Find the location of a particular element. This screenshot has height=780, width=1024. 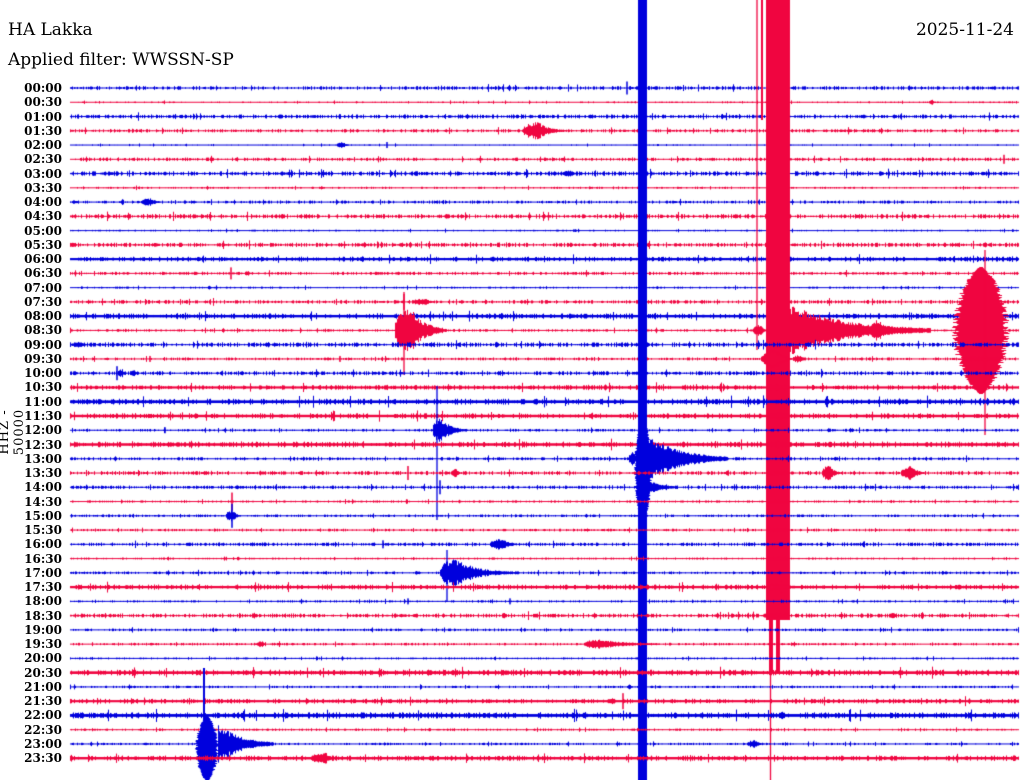

row-time-label: 22:00 is located at coordinates (43, 715).